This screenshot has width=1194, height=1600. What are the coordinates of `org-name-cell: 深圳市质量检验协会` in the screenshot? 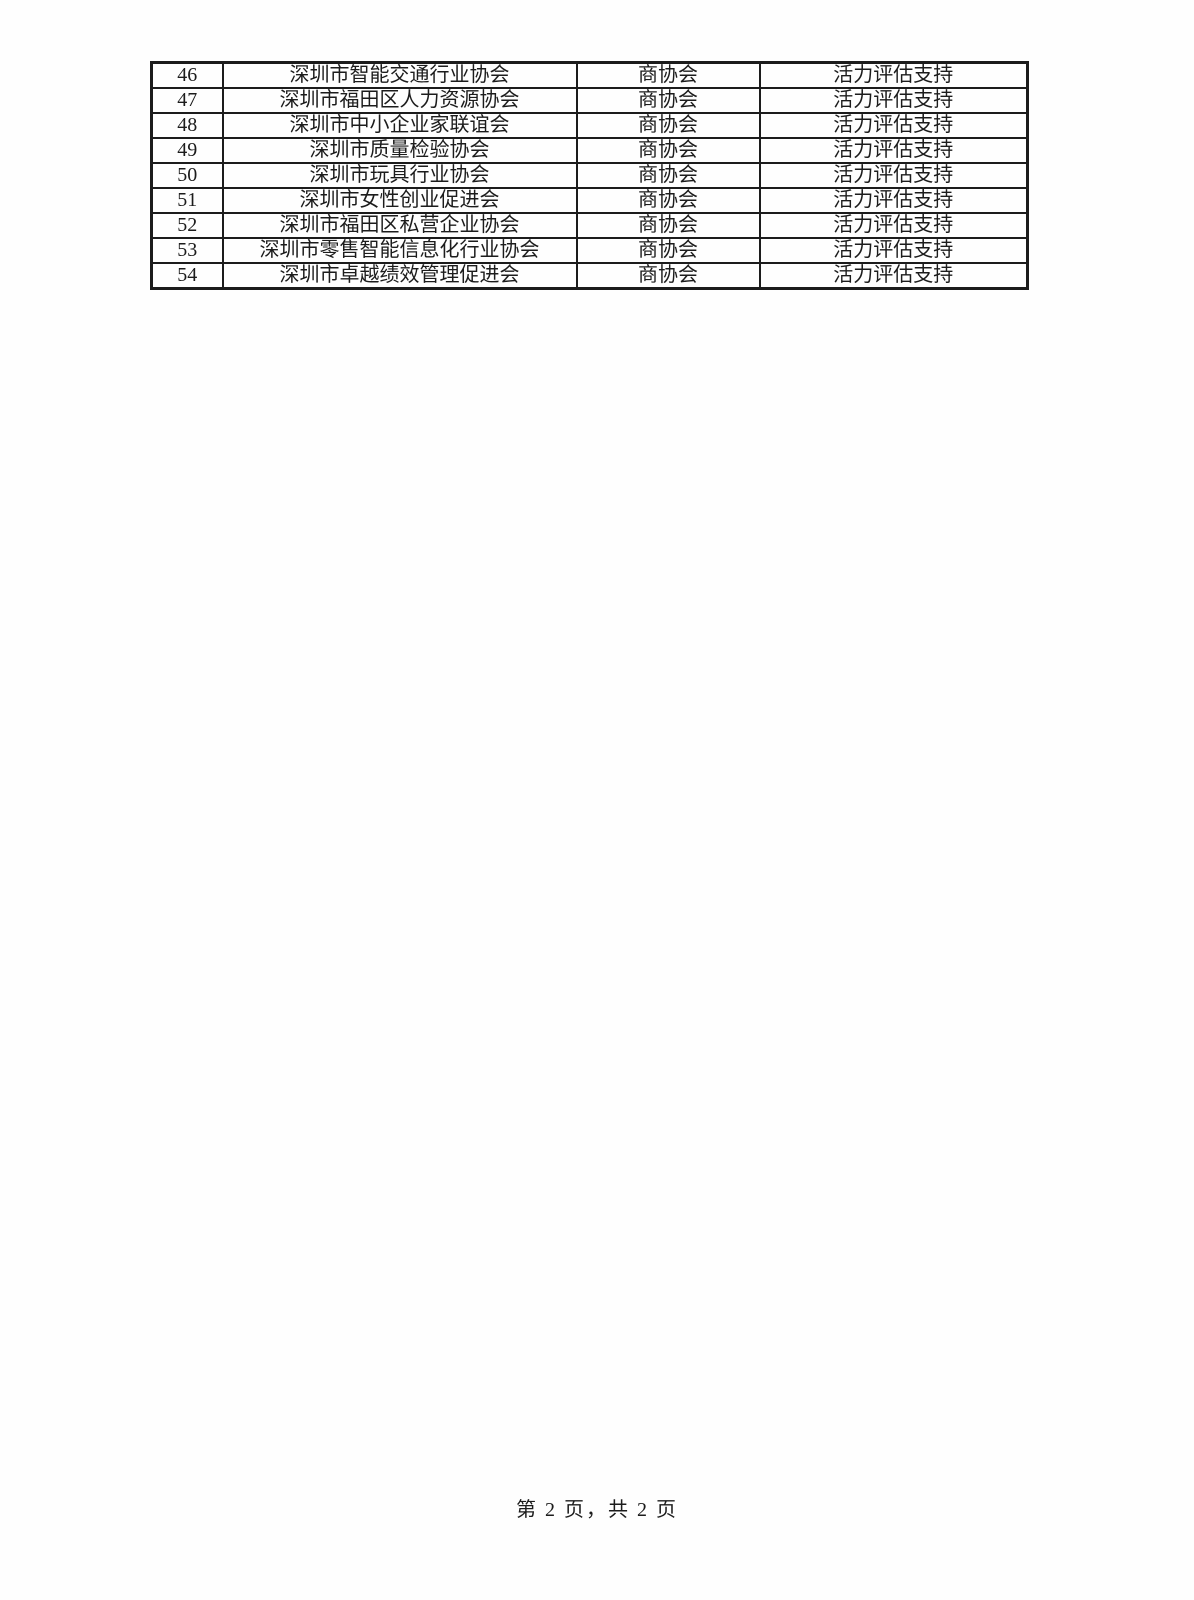 It's located at (399, 150).